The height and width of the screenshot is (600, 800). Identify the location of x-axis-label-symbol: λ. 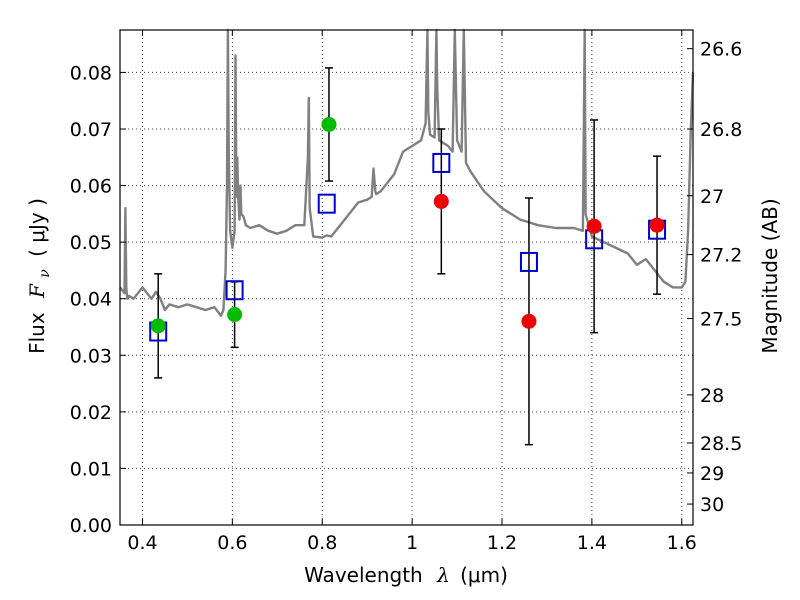
(443, 575).